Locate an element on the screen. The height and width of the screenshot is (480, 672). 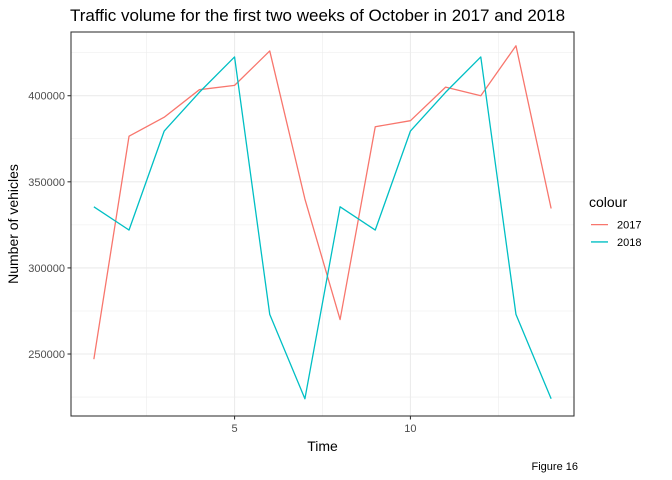
y-tick-label: 400000 is located at coordinates (46, 97).